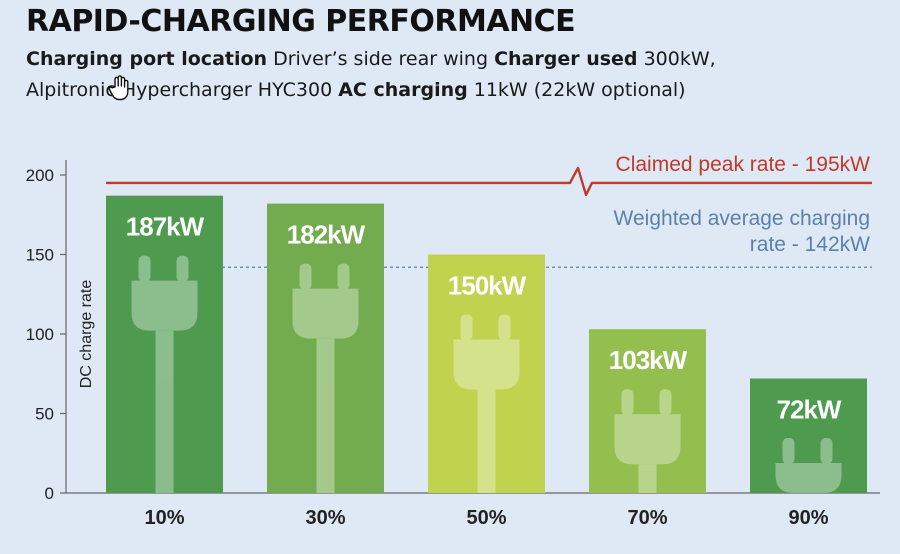 The height and width of the screenshot is (554, 900). Describe the element at coordinates (40, 255) in the screenshot. I see `y-tick-label: 150` at that location.